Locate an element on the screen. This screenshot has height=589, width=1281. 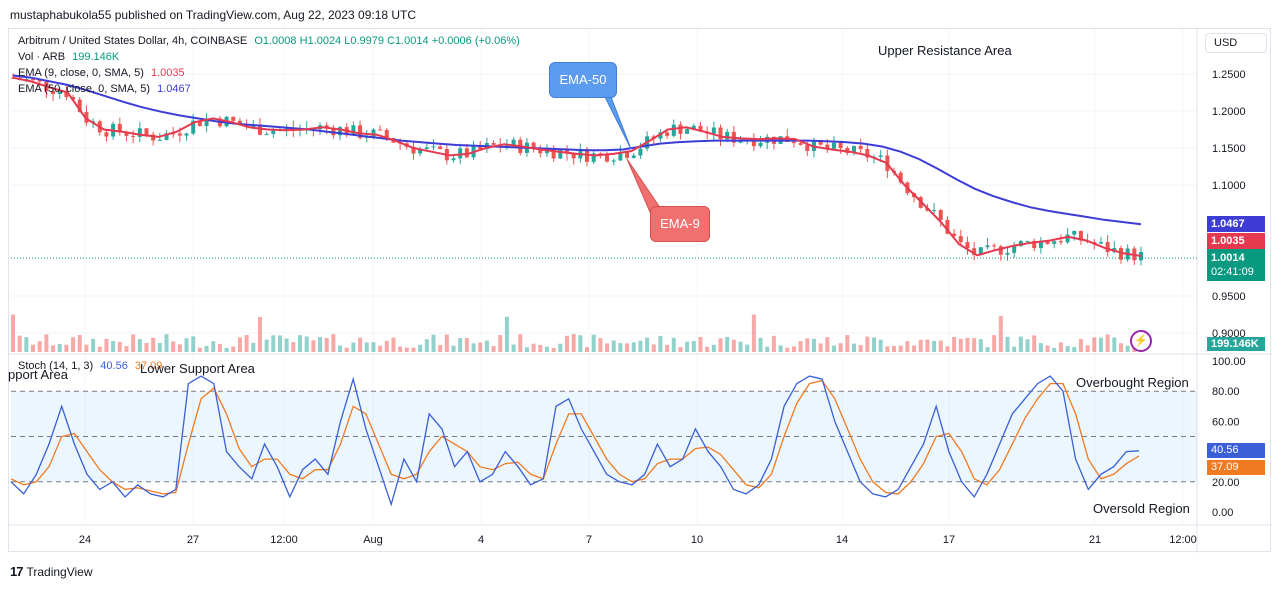
last-price-label: 1.0014 02:41:09 is located at coordinates (1236, 265).